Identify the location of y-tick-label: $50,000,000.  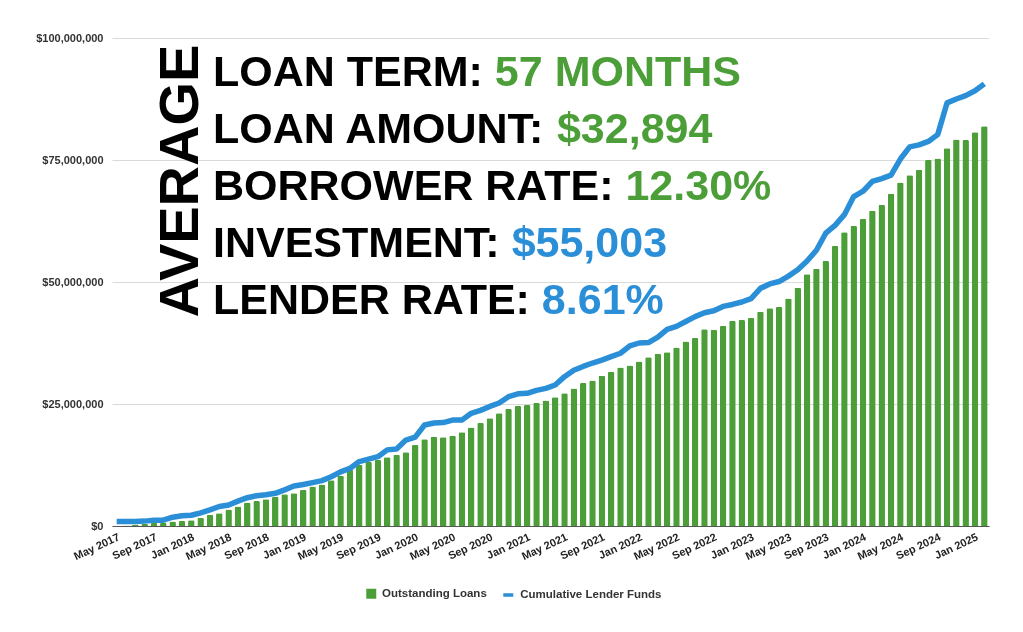
(73, 281).